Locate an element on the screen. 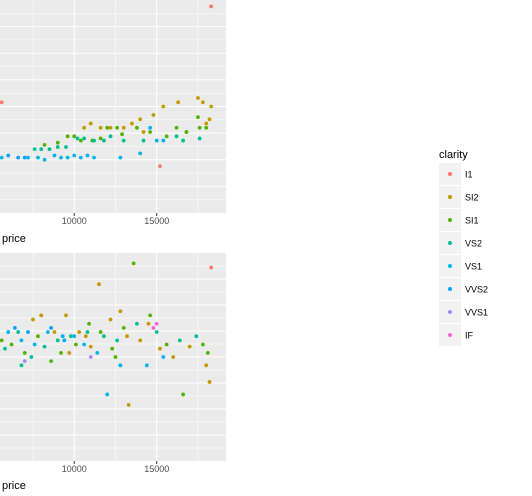 Image resolution: width=532 pixels, height=496 pixels. legend-title: clarity is located at coordinates (453, 155).